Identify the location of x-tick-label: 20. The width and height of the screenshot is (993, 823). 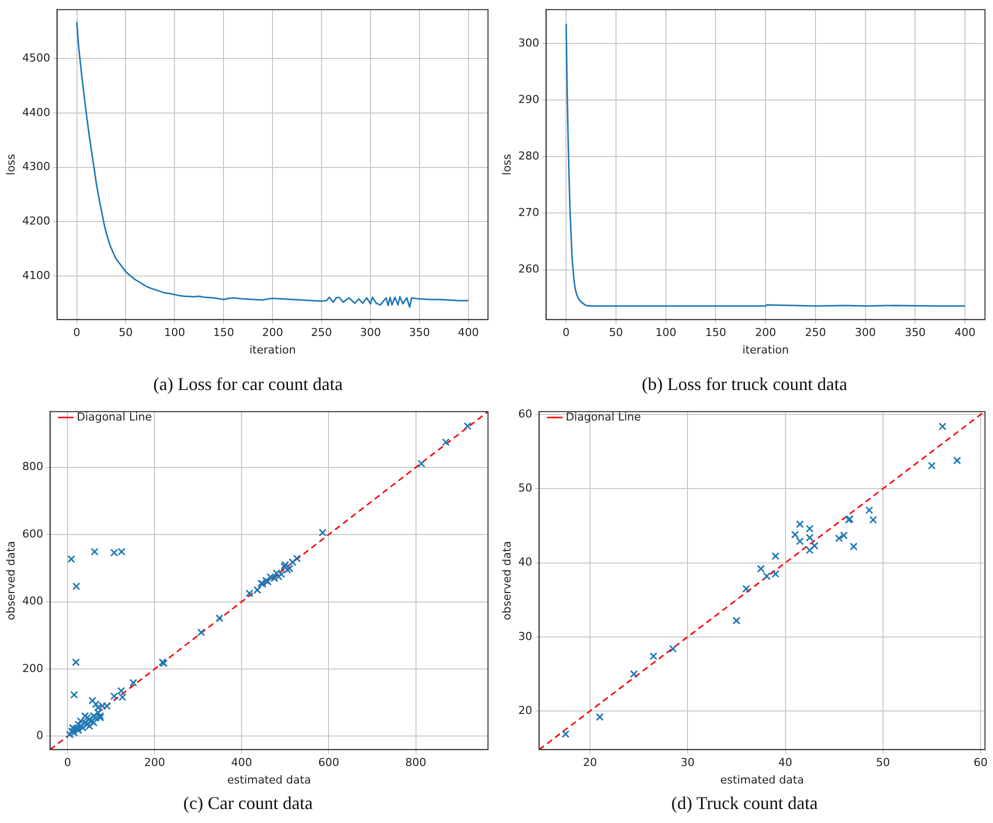
(589, 763).